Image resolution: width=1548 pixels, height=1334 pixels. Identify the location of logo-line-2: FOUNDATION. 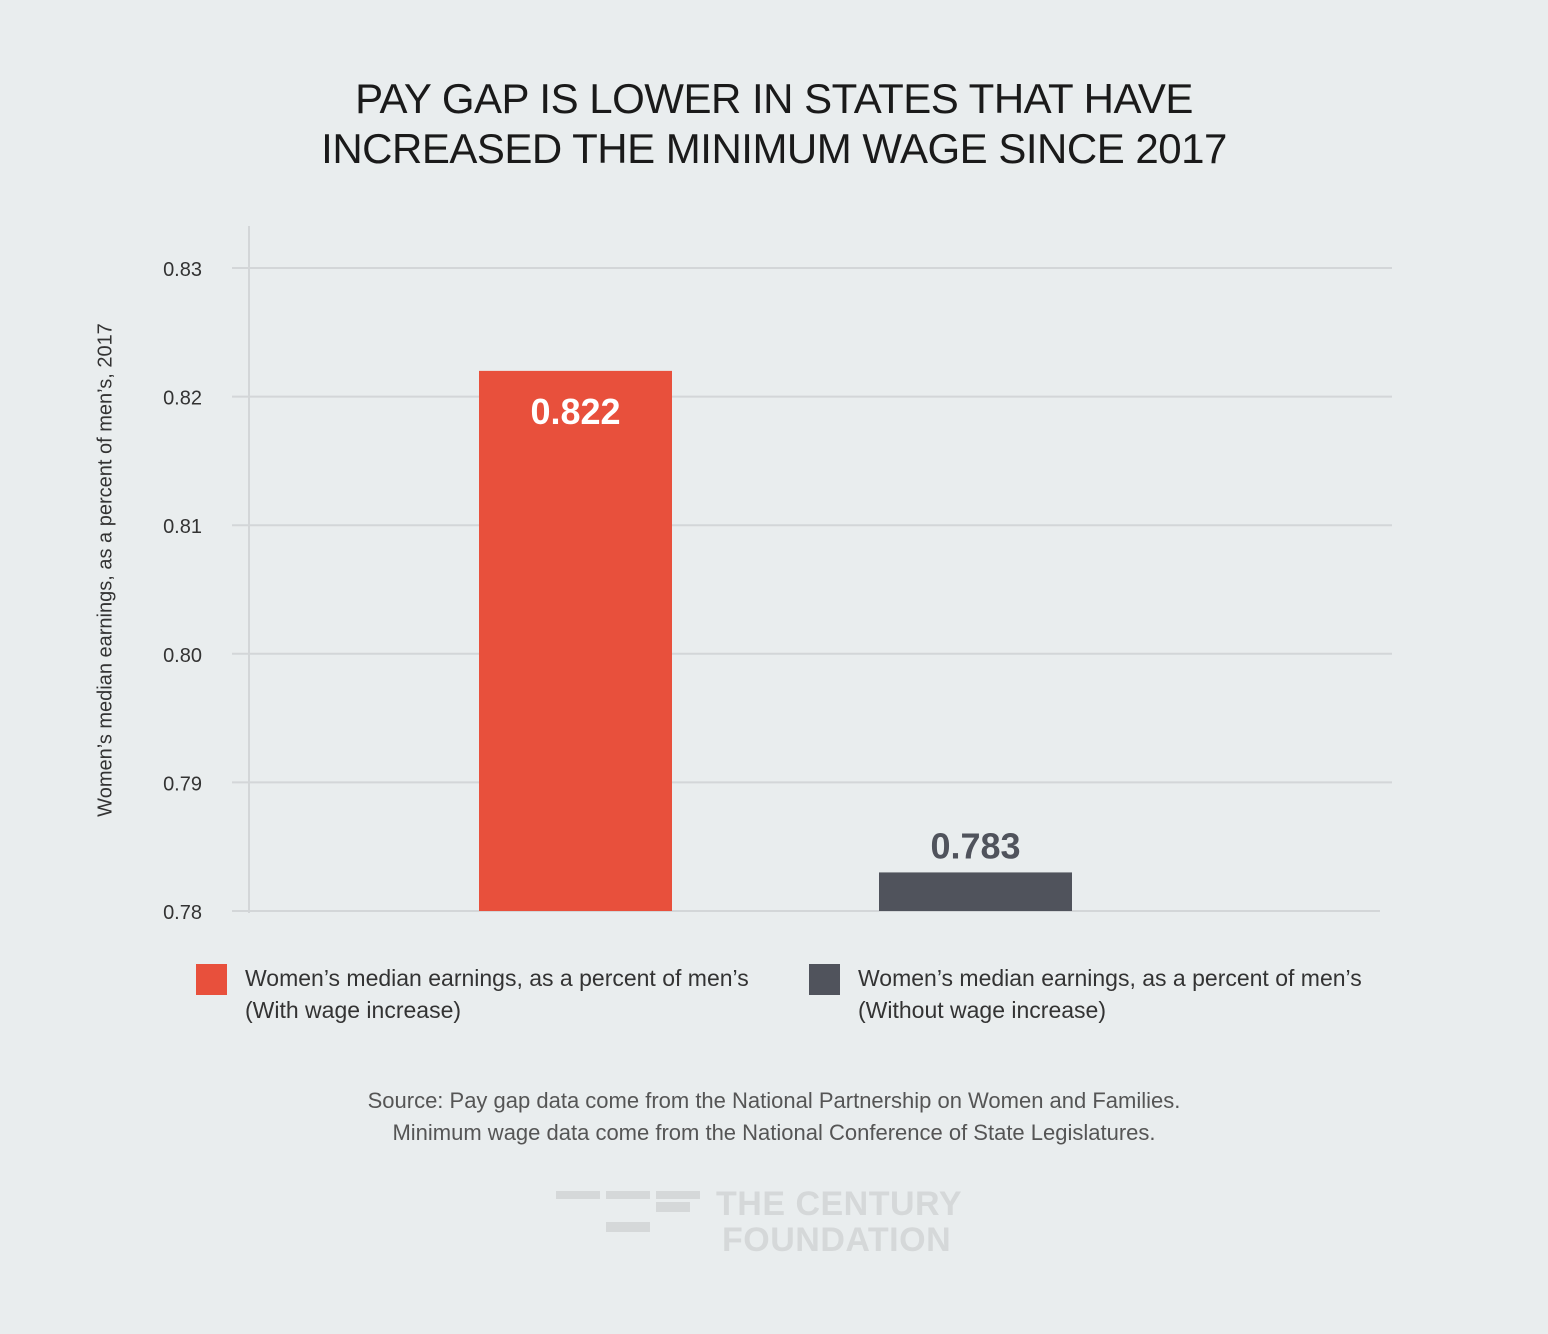
(837, 1240).